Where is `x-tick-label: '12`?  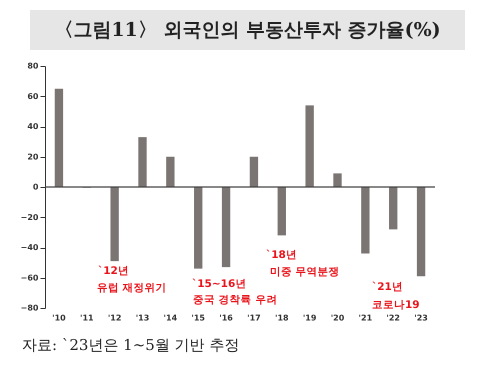 x-tick-label: '12 is located at coordinates (115, 318).